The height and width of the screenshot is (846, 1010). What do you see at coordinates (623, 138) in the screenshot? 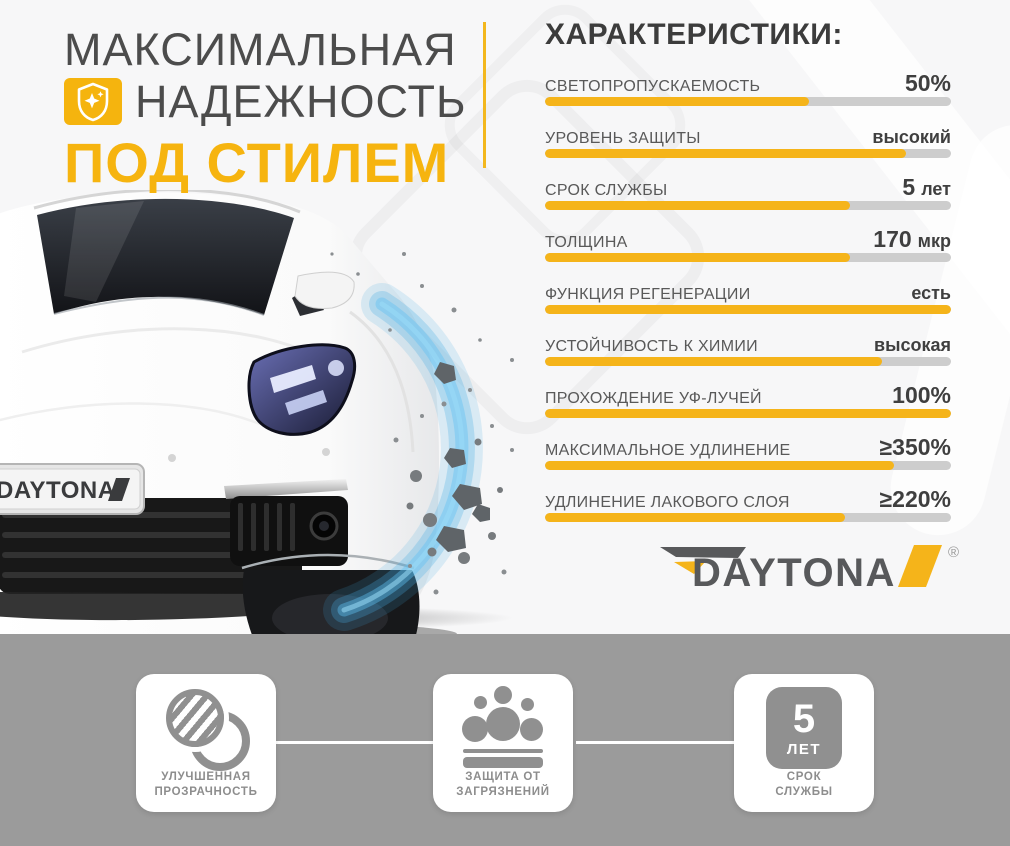
I see `char-label: УРОВЕНЬ ЗАЩИТЫ` at bounding box center [623, 138].